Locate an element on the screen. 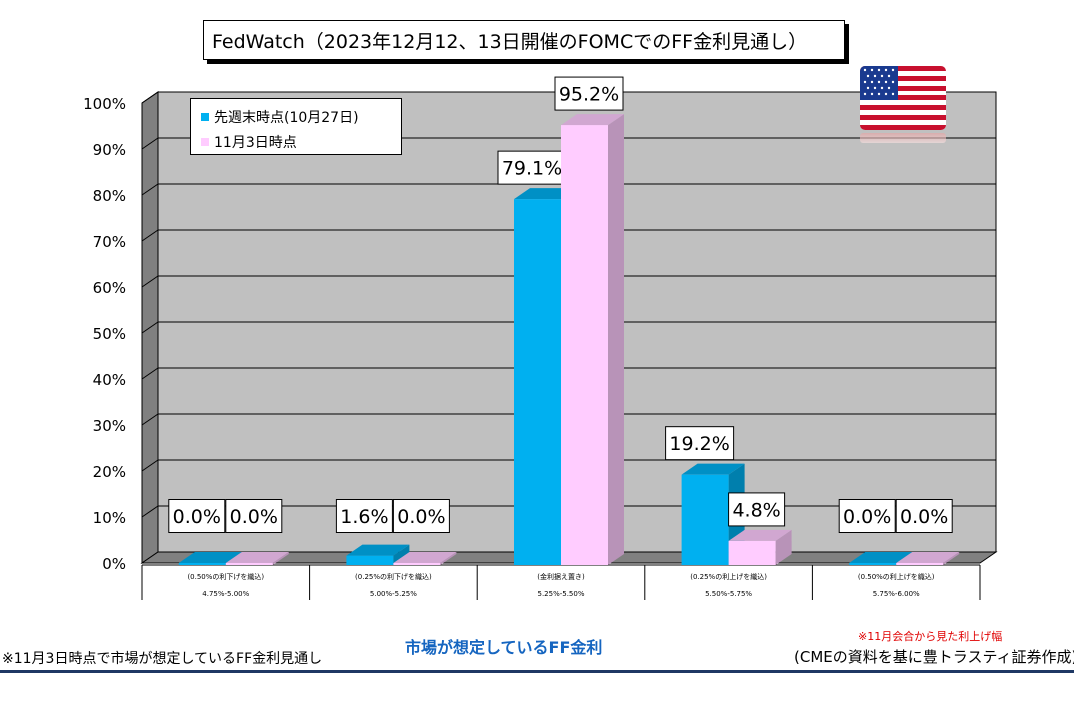 The width and height of the screenshot is (1074, 707). y-tick-label: 0% is located at coordinates (114, 564).